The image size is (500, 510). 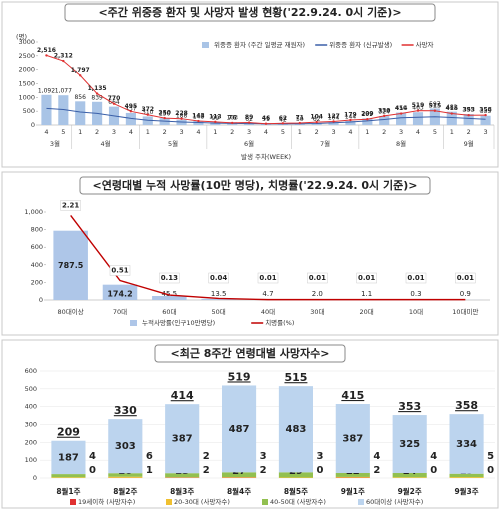 I want to click on x-tick-label: 9월1주, so click(x=353, y=491).